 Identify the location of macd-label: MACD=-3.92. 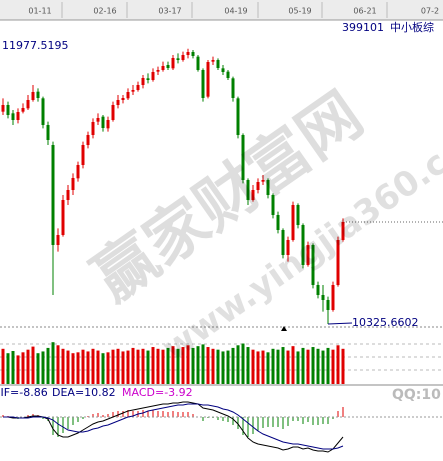
(157, 392).